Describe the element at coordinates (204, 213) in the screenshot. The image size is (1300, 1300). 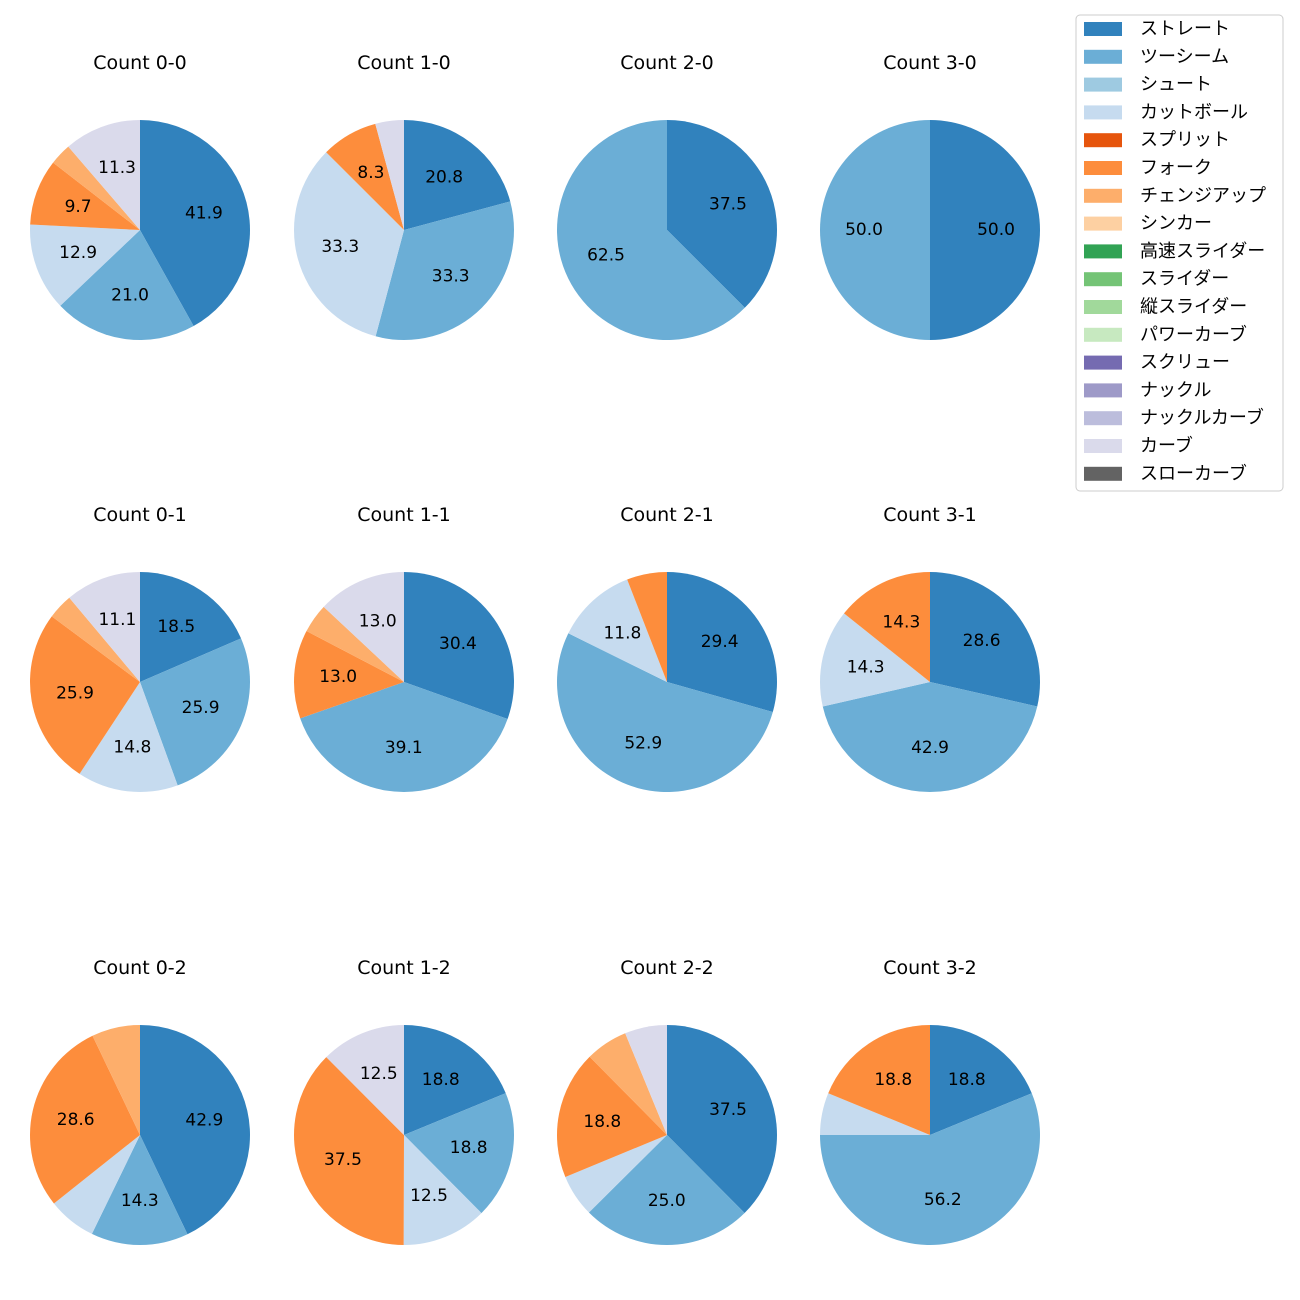
I see `slice-label: 41.9` at that location.